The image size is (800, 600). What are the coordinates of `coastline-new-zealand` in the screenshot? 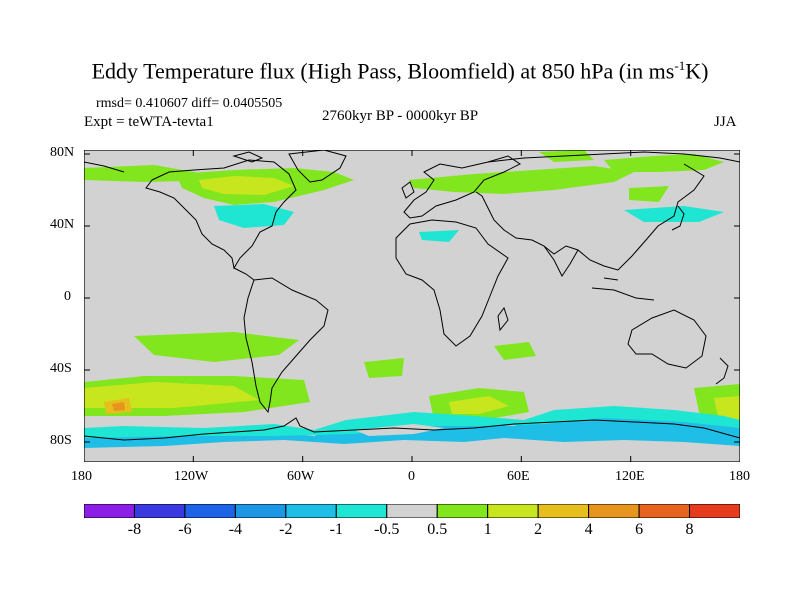 It's located at (722, 371).